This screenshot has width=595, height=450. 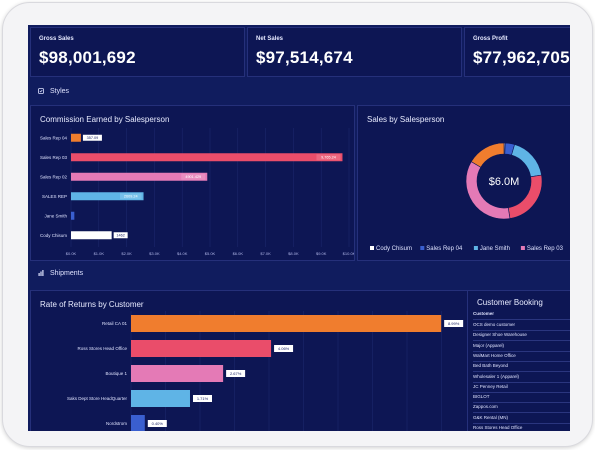 I want to click on styles-icon, so click(x=41, y=91).